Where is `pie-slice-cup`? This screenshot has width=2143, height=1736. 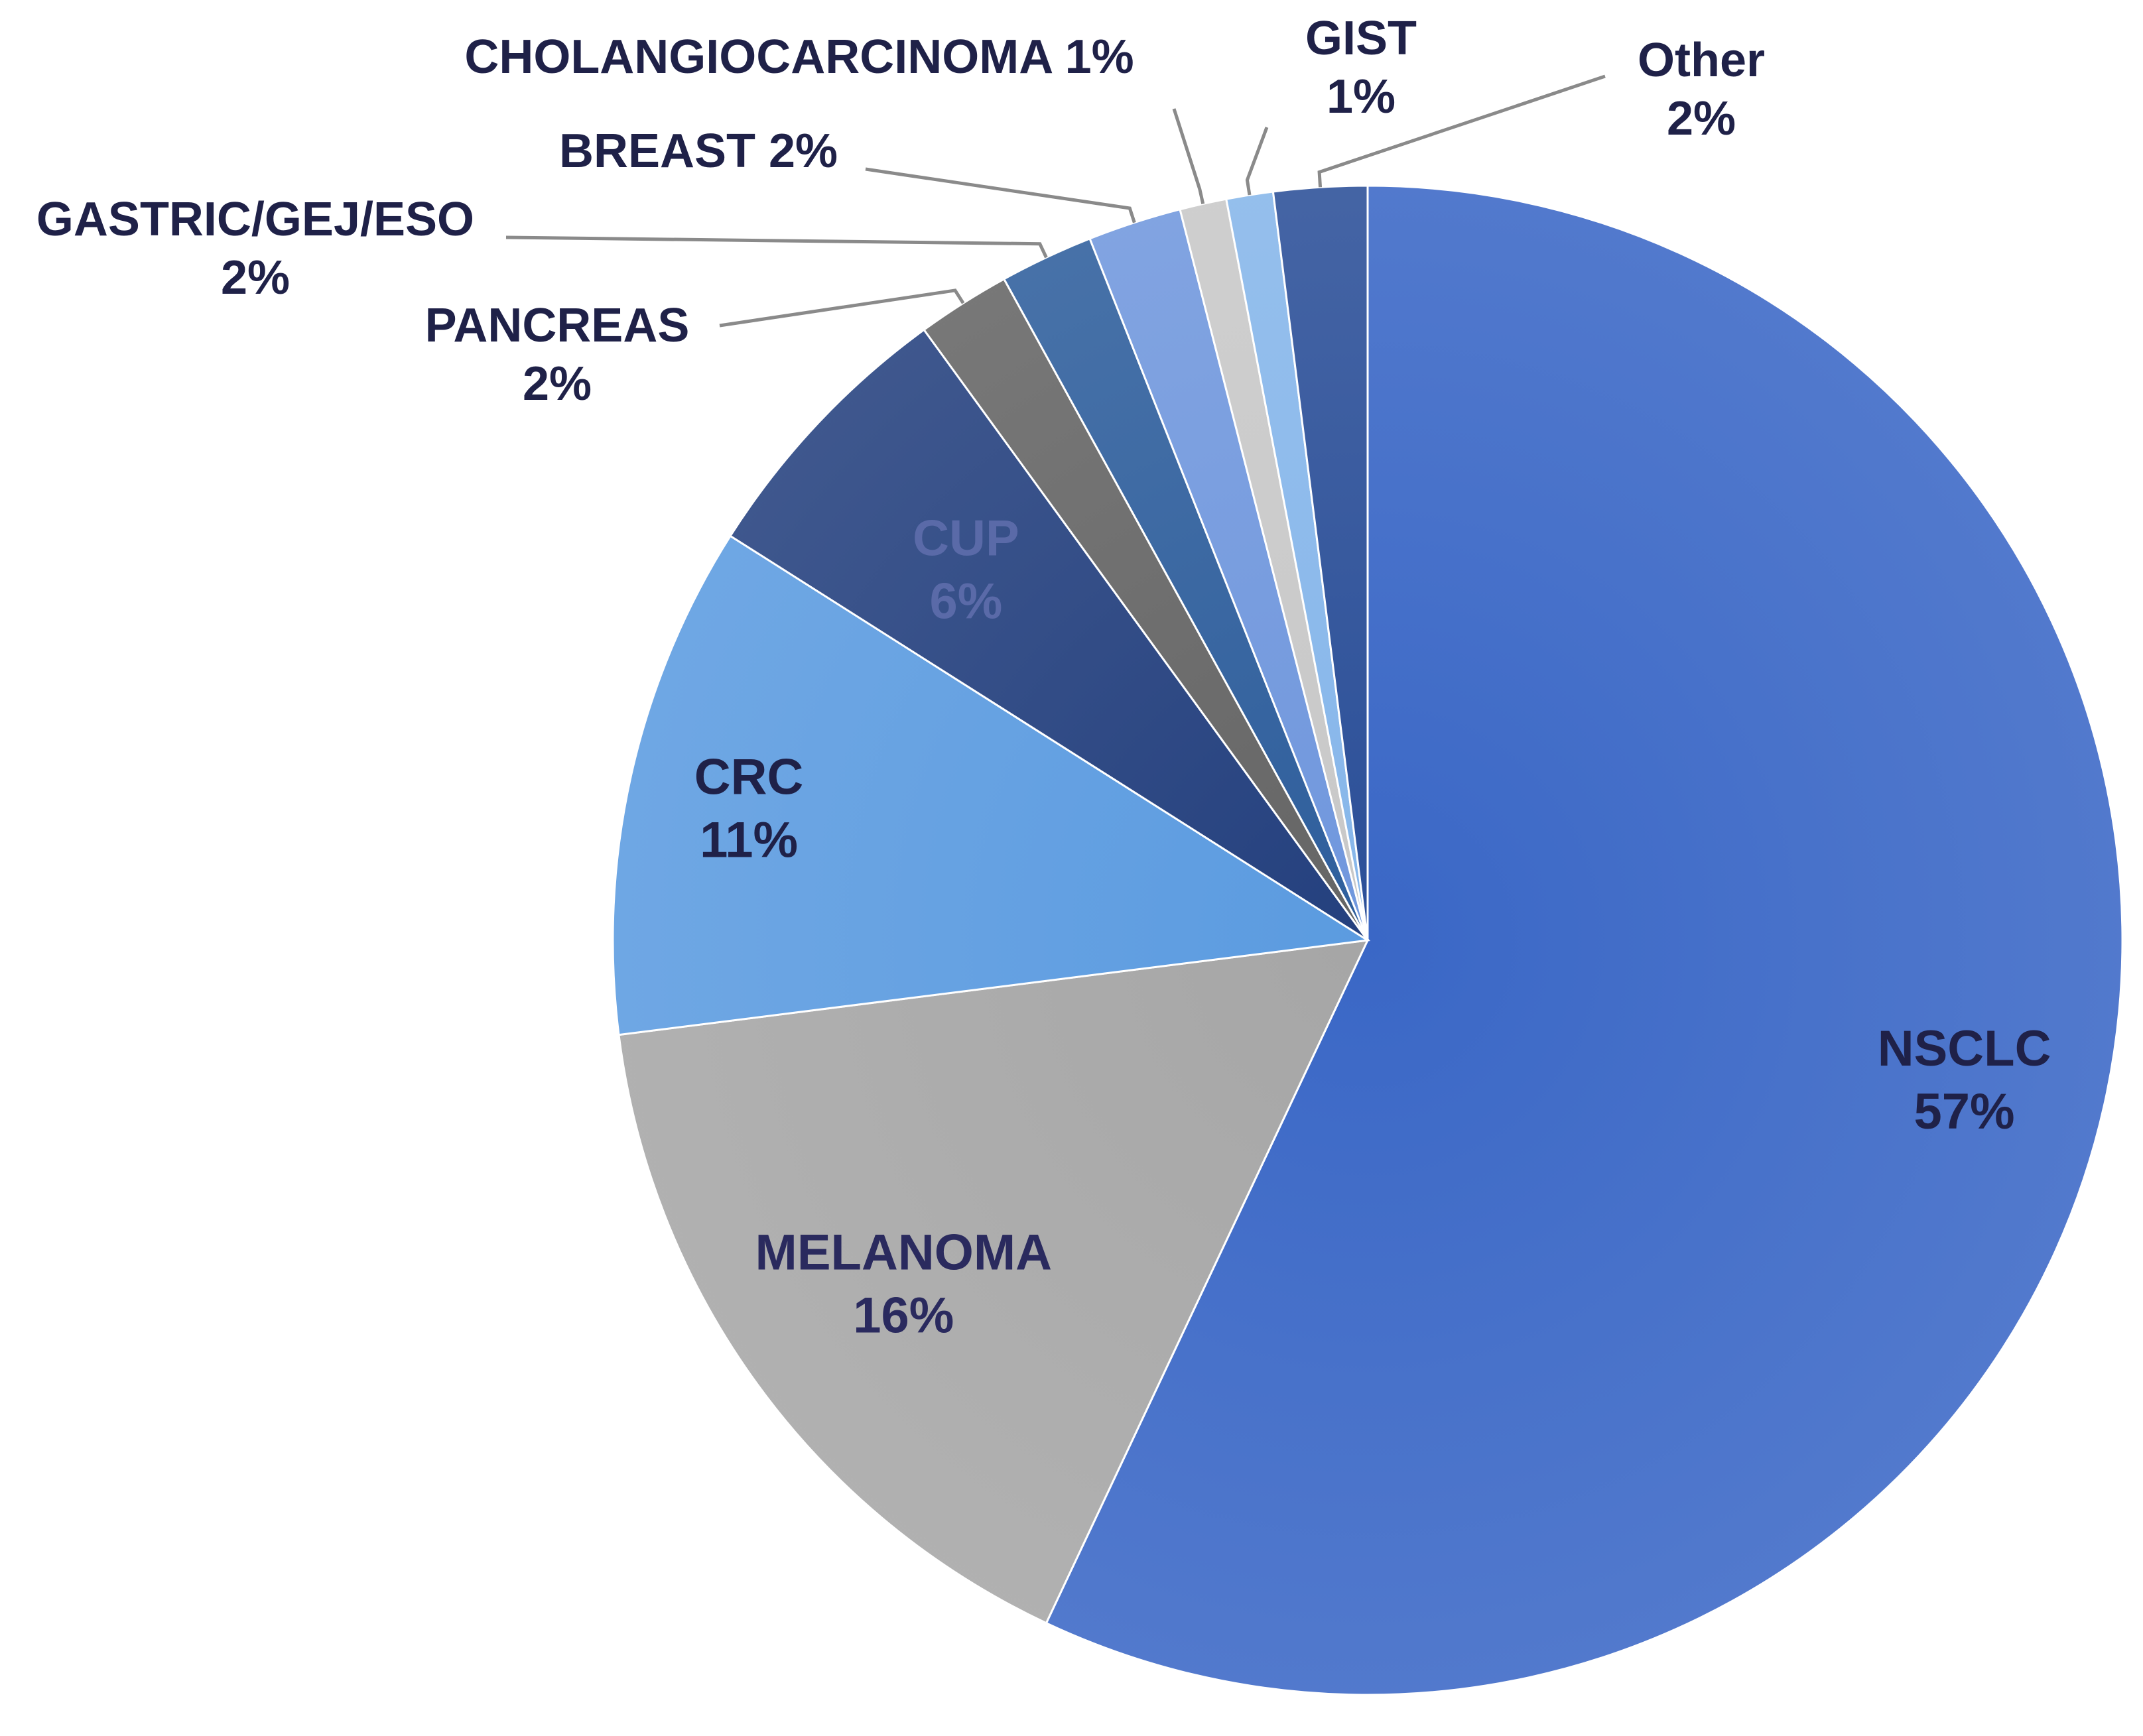
pie-slice-cup is located at coordinates (1049, 635).